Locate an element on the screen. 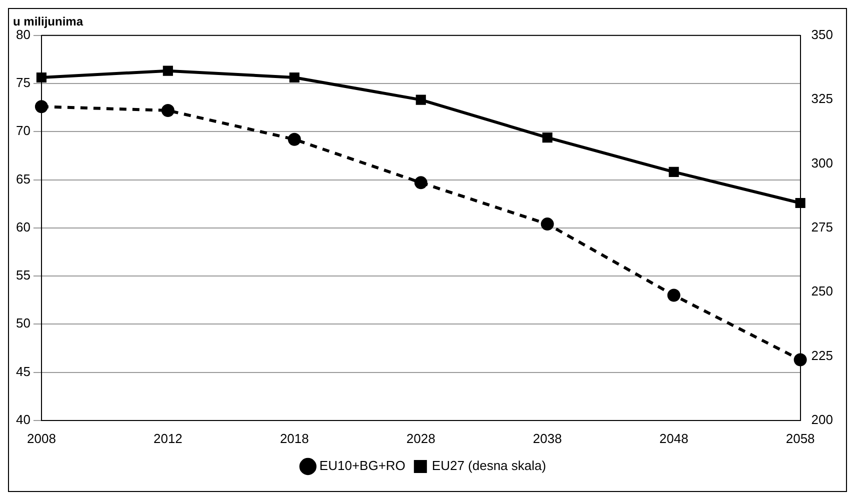  y2-tick-label: 350 is located at coordinates (822, 34).